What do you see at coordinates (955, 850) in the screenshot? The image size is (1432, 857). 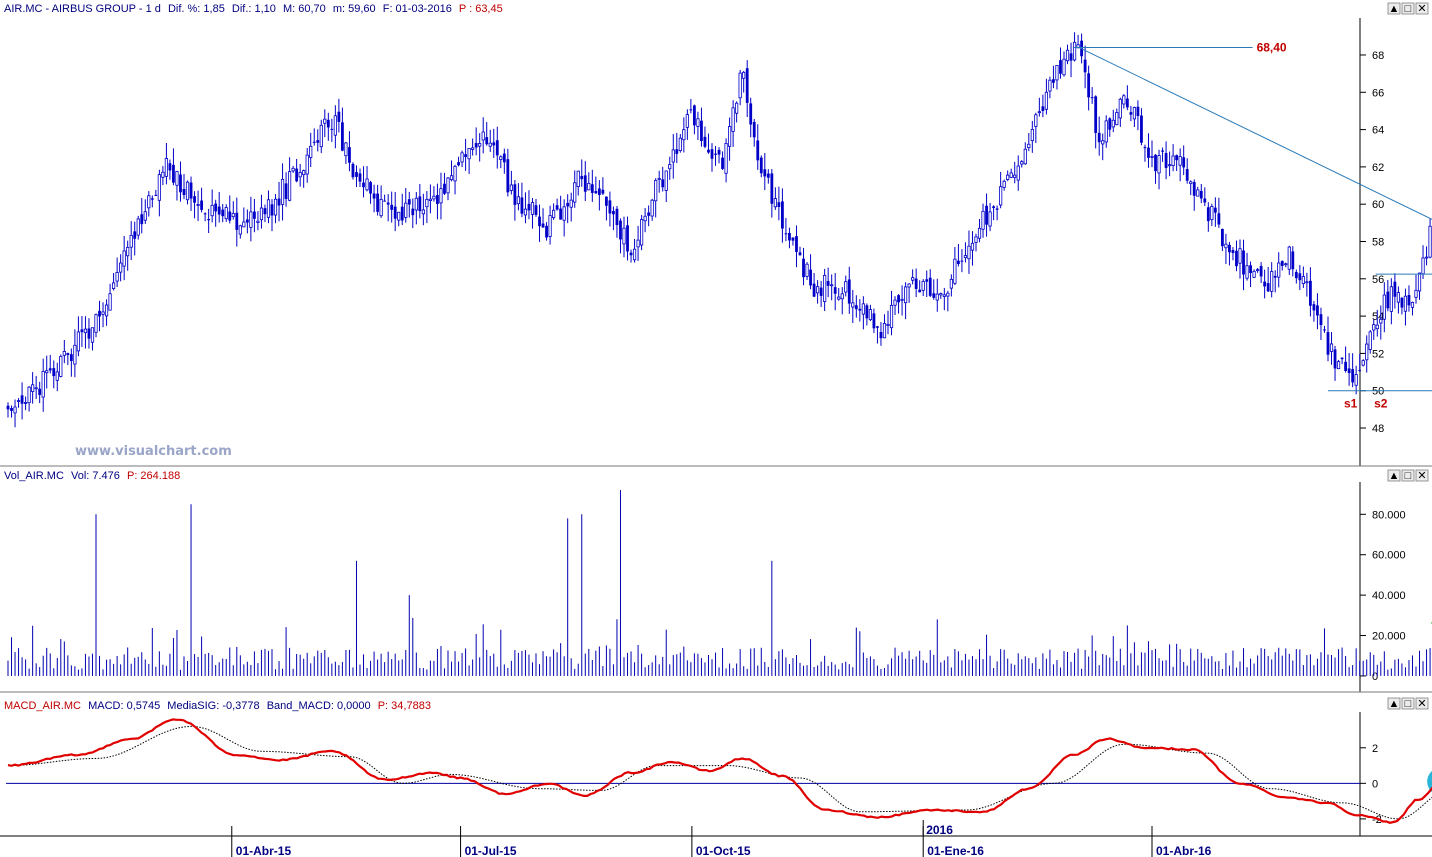 I see `x-tick-label: 01-Ene-16` at bounding box center [955, 850].